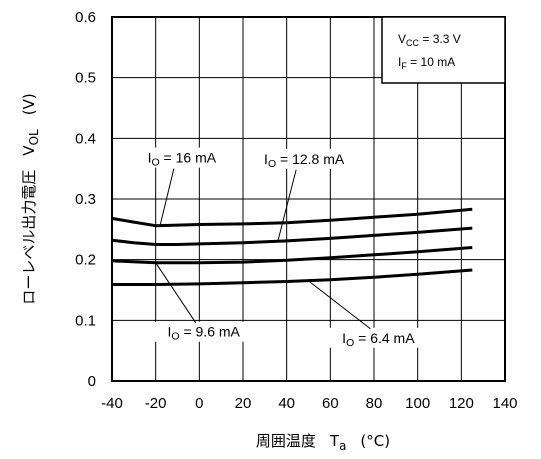 The image size is (541, 459). I want to click on x-tick-label: -20, so click(156, 403).